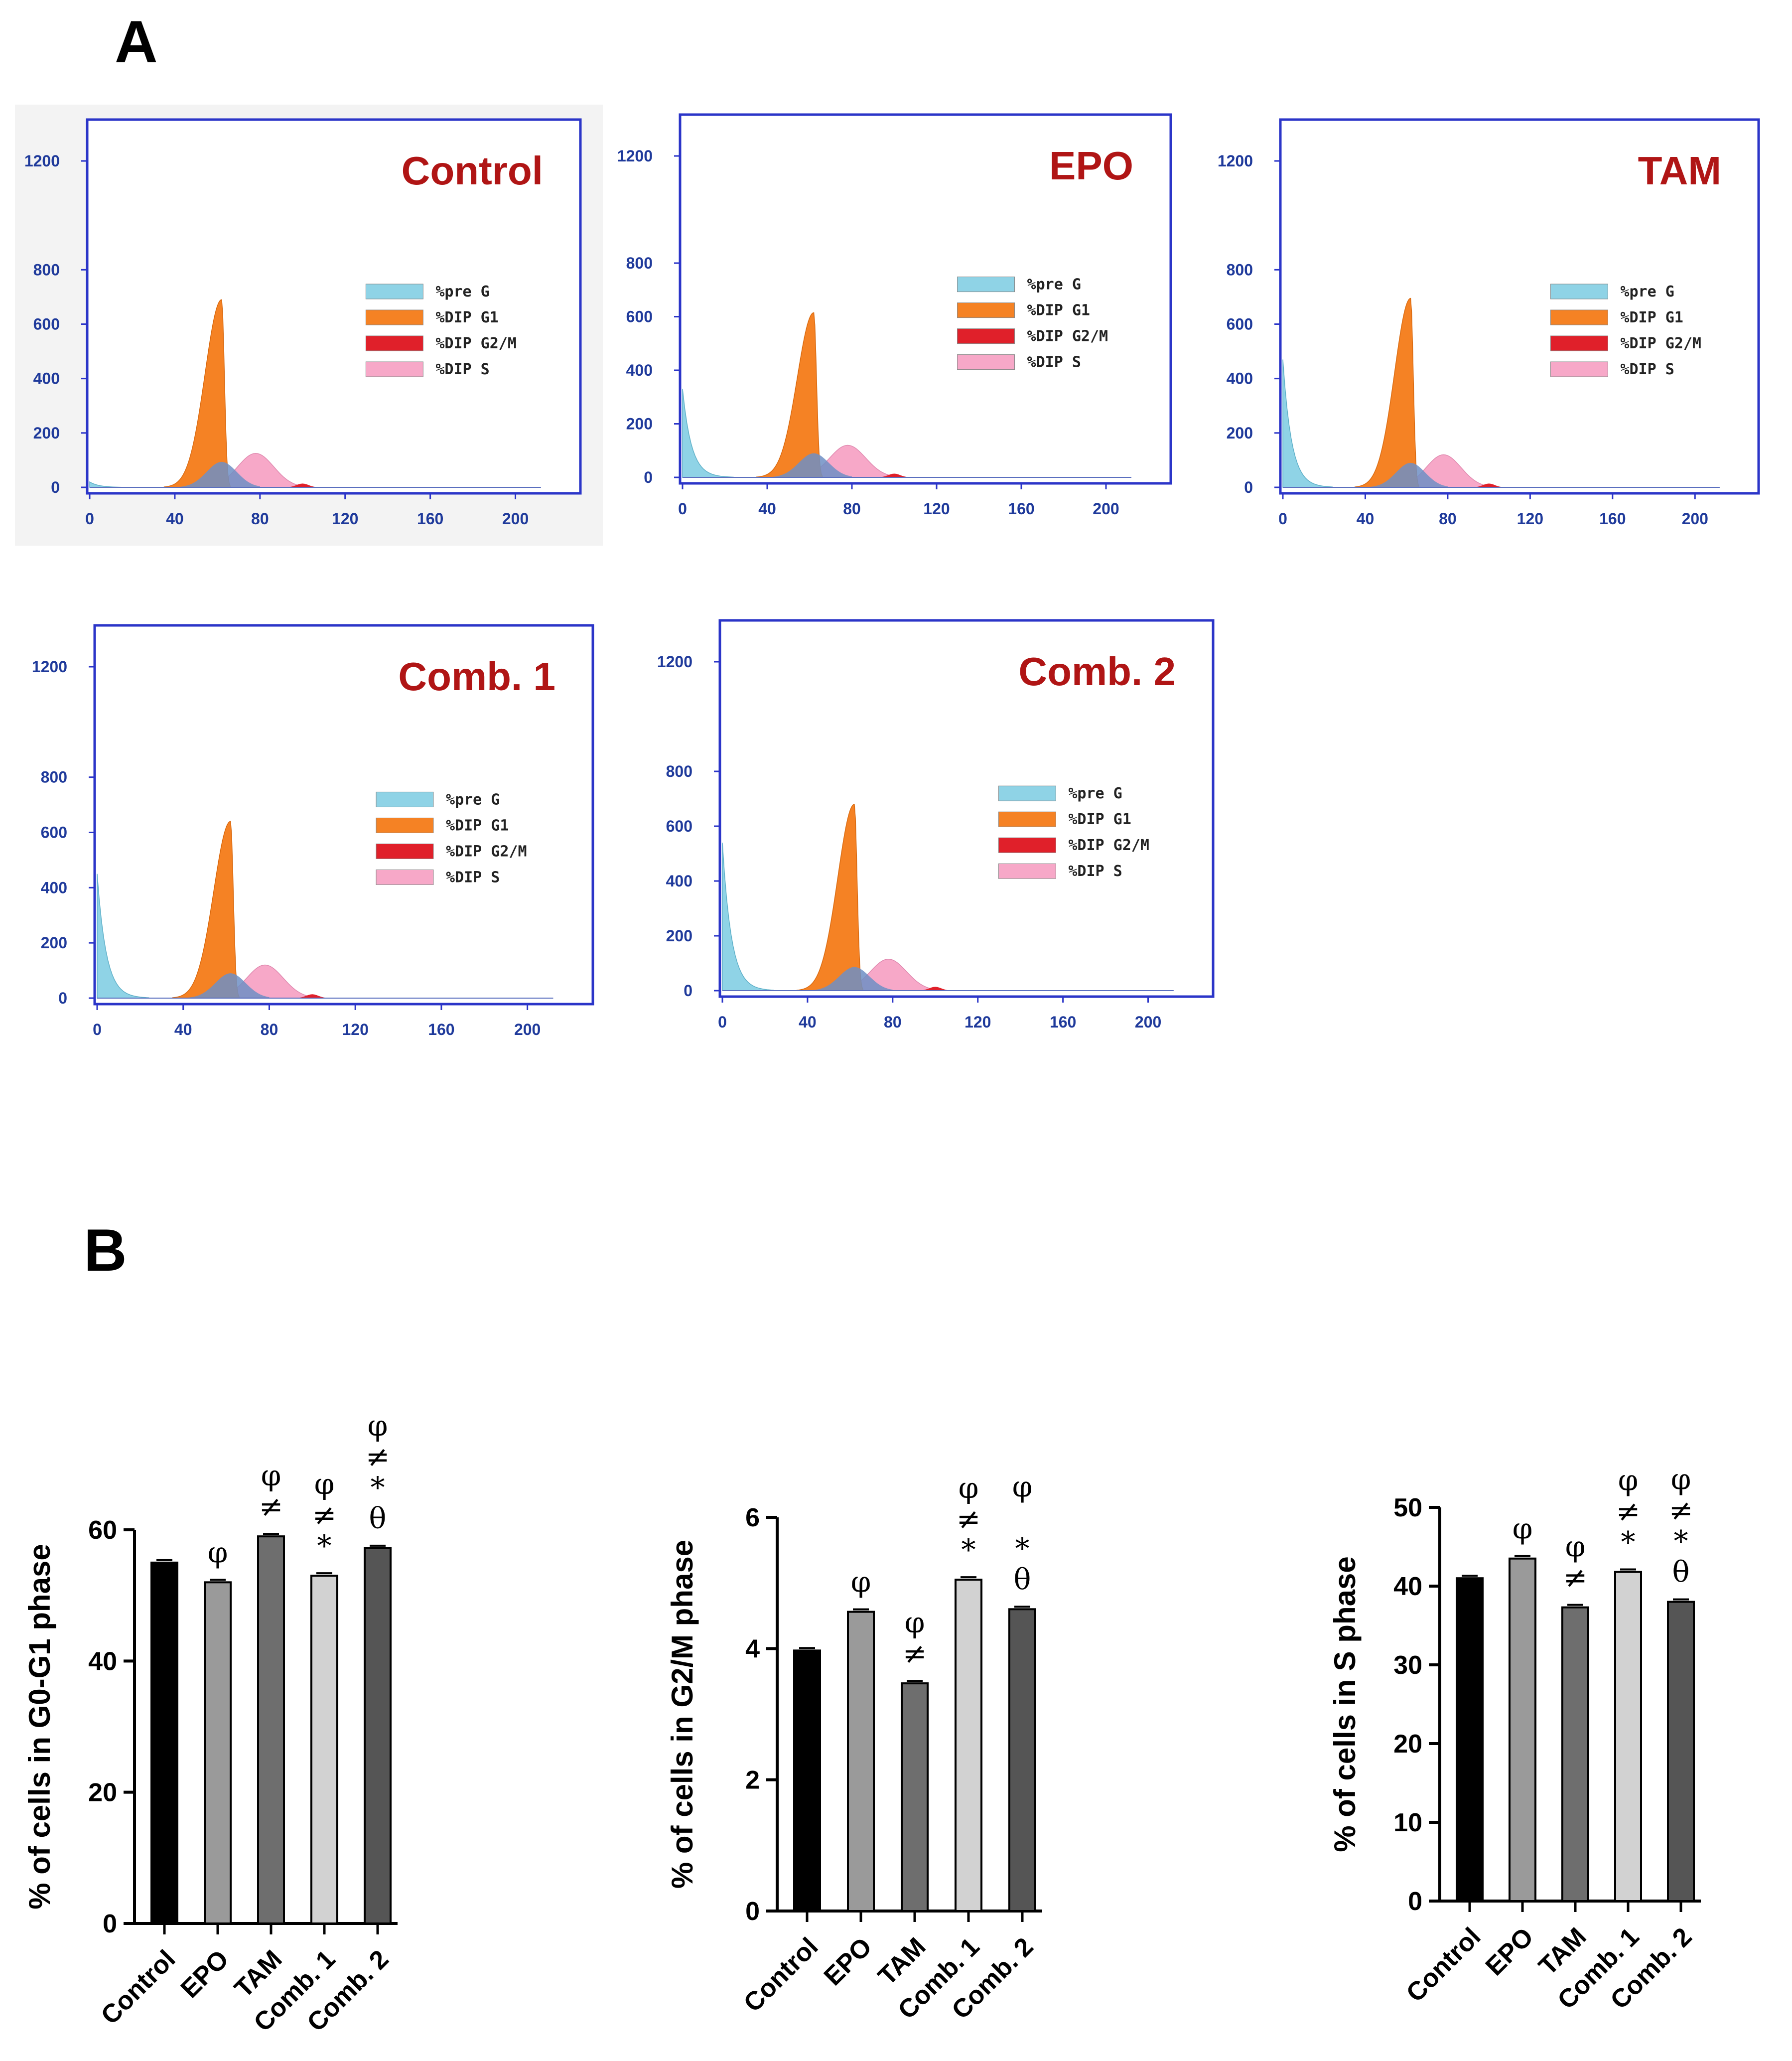  Describe the element at coordinates (1408, 1665) in the screenshot. I see `y-tick-label: 30` at that location.